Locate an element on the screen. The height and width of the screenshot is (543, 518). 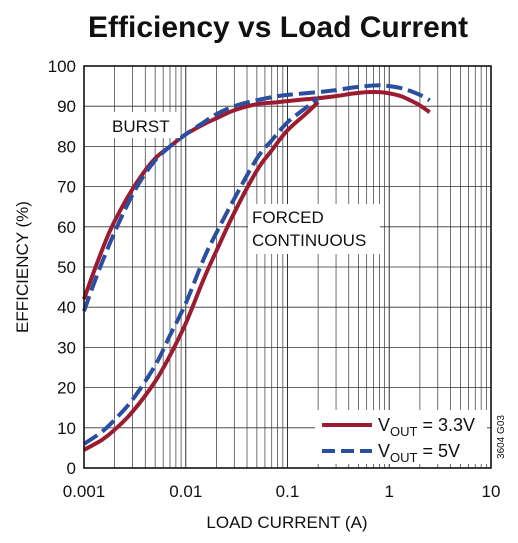
y-tick-label: 20 is located at coordinates (66, 388).